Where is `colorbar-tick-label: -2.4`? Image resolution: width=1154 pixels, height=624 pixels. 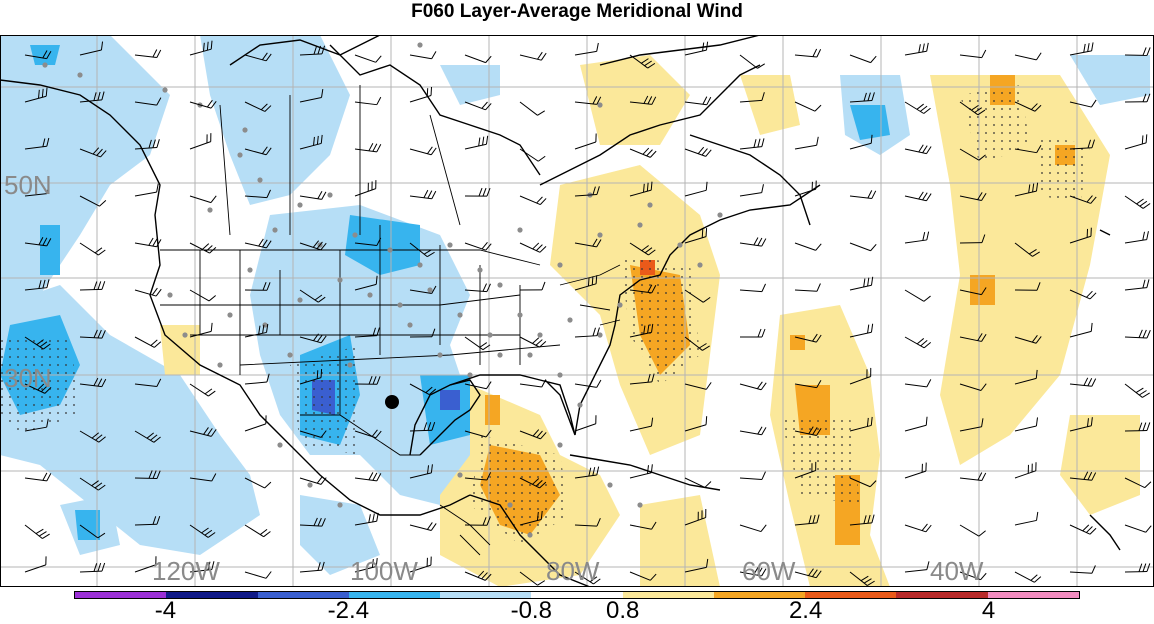 colorbar-tick-label: -2.4 is located at coordinates (348, 611).